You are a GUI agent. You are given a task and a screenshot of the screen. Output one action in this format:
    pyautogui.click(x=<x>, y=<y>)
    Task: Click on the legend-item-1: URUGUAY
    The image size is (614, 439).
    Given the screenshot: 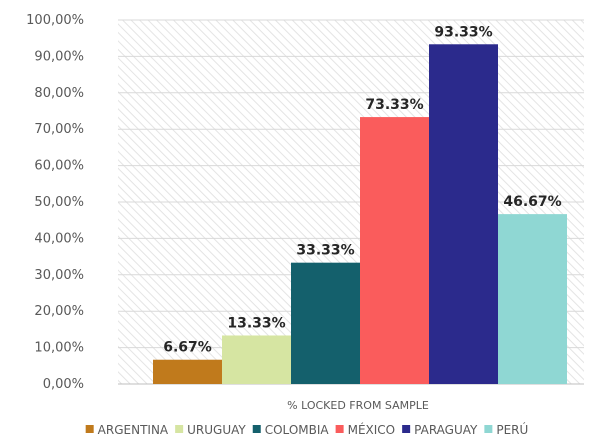 What is the action you would take?
    pyautogui.click(x=210, y=430)
    